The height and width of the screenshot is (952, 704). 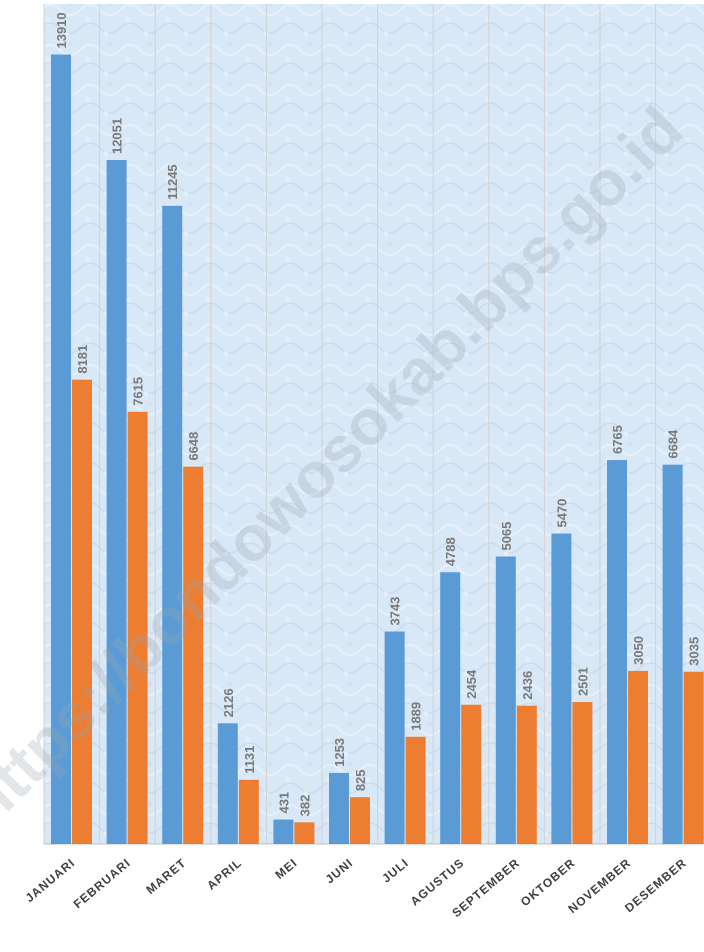 I want to click on x-tick-label: JULI, so click(x=395, y=871).